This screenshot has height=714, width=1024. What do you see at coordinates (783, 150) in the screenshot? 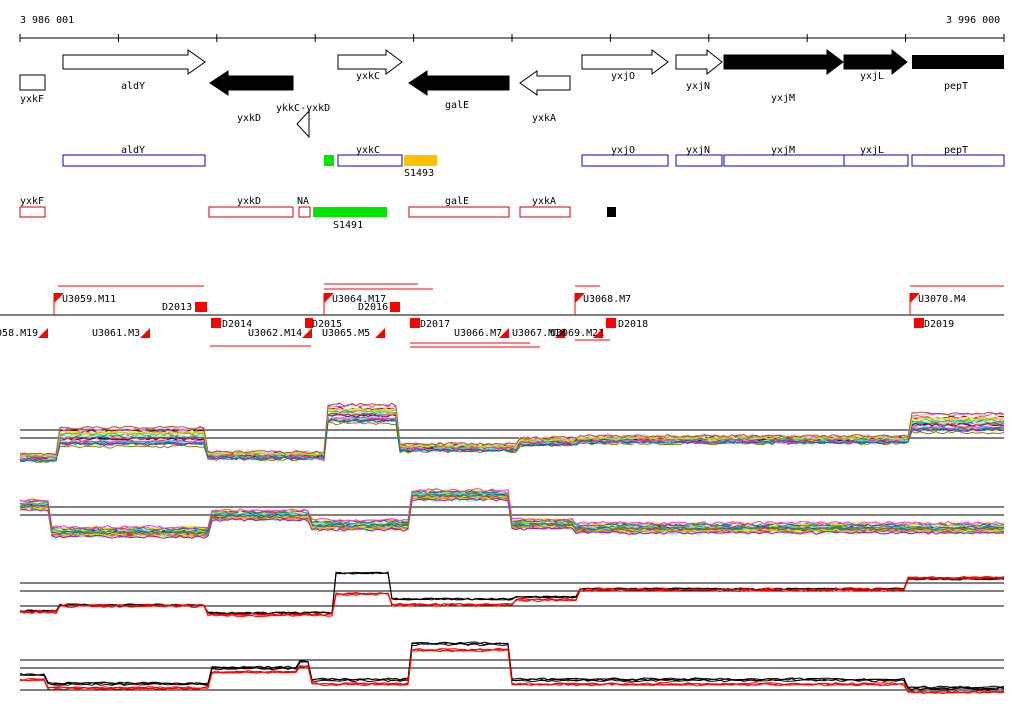
I see `transcript-label: yxjM` at bounding box center [783, 150].